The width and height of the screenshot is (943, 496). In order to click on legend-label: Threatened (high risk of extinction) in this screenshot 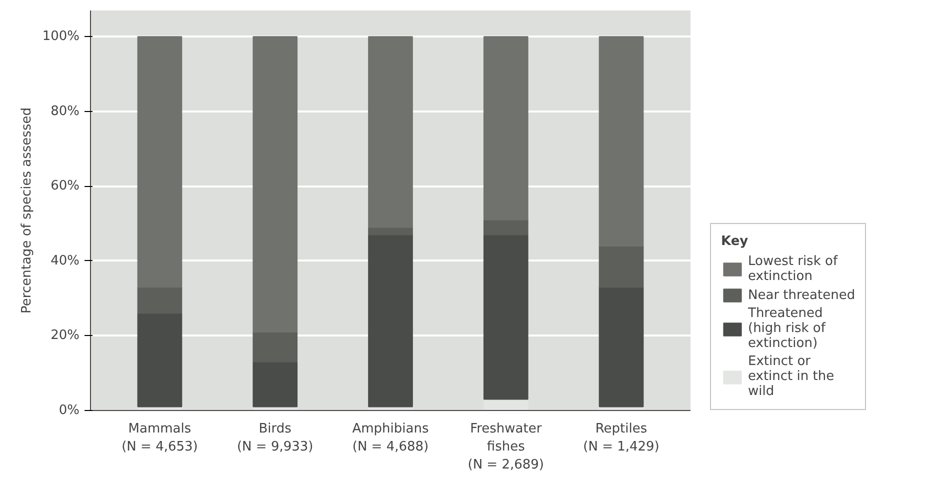, I will do `click(787, 328)`.